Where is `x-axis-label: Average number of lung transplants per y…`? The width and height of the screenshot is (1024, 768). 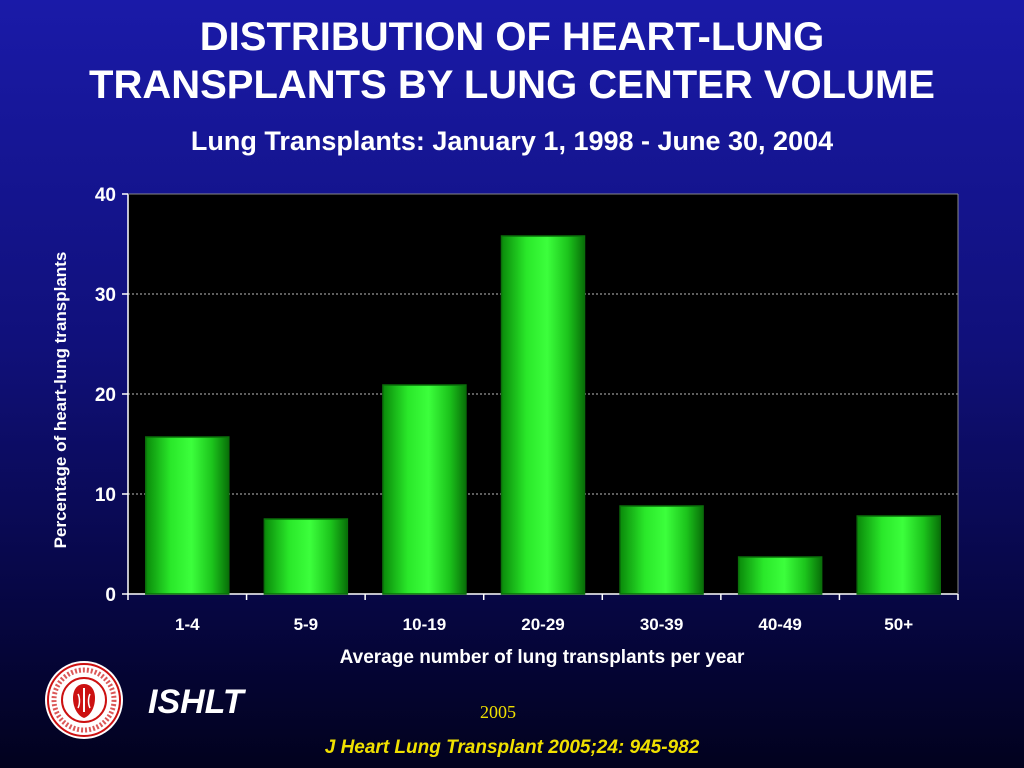
x-axis-label: Average number of lung transplants per y… is located at coordinates (542, 657).